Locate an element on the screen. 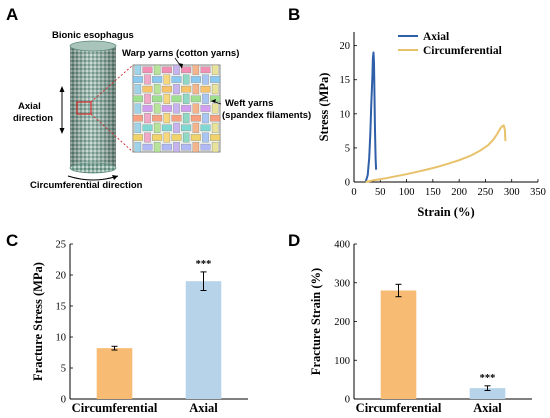  y-axis-label: Stress (MPa) is located at coordinates (324, 107).